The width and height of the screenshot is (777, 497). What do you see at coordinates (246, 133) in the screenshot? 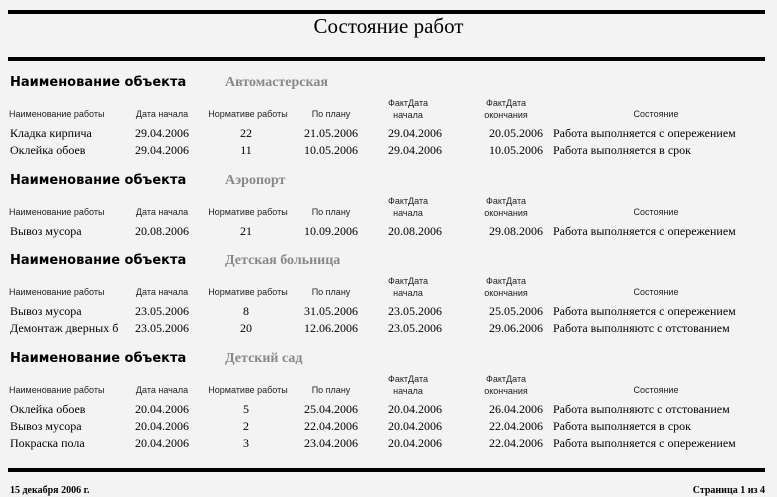
I see `table-cell: 22` at bounding box center [246, 133].